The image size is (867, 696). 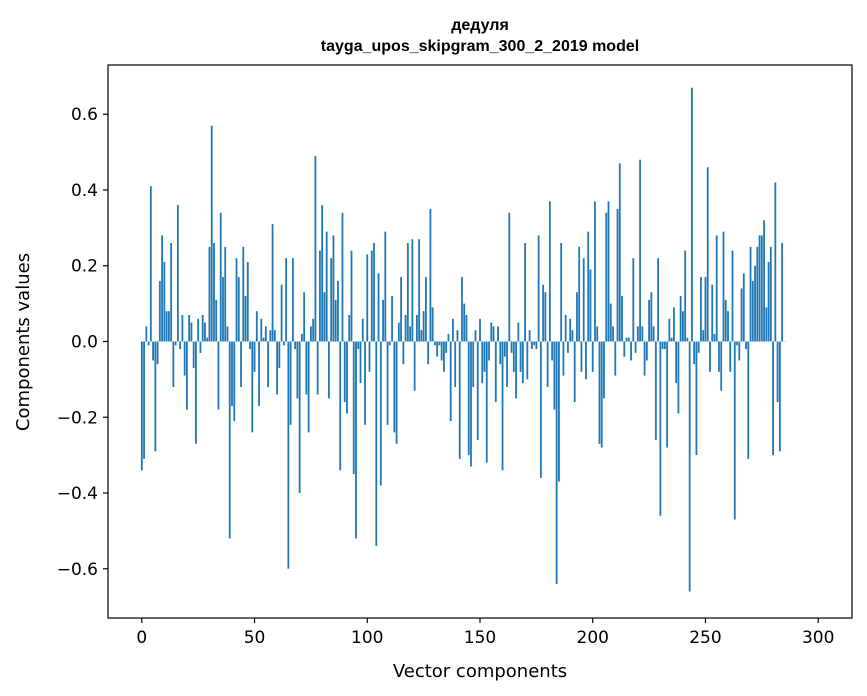 What do you see at coordinates (255, 638) in the screenshot?
I see `x-tick-label: 50` at bounding box center [255, 638].